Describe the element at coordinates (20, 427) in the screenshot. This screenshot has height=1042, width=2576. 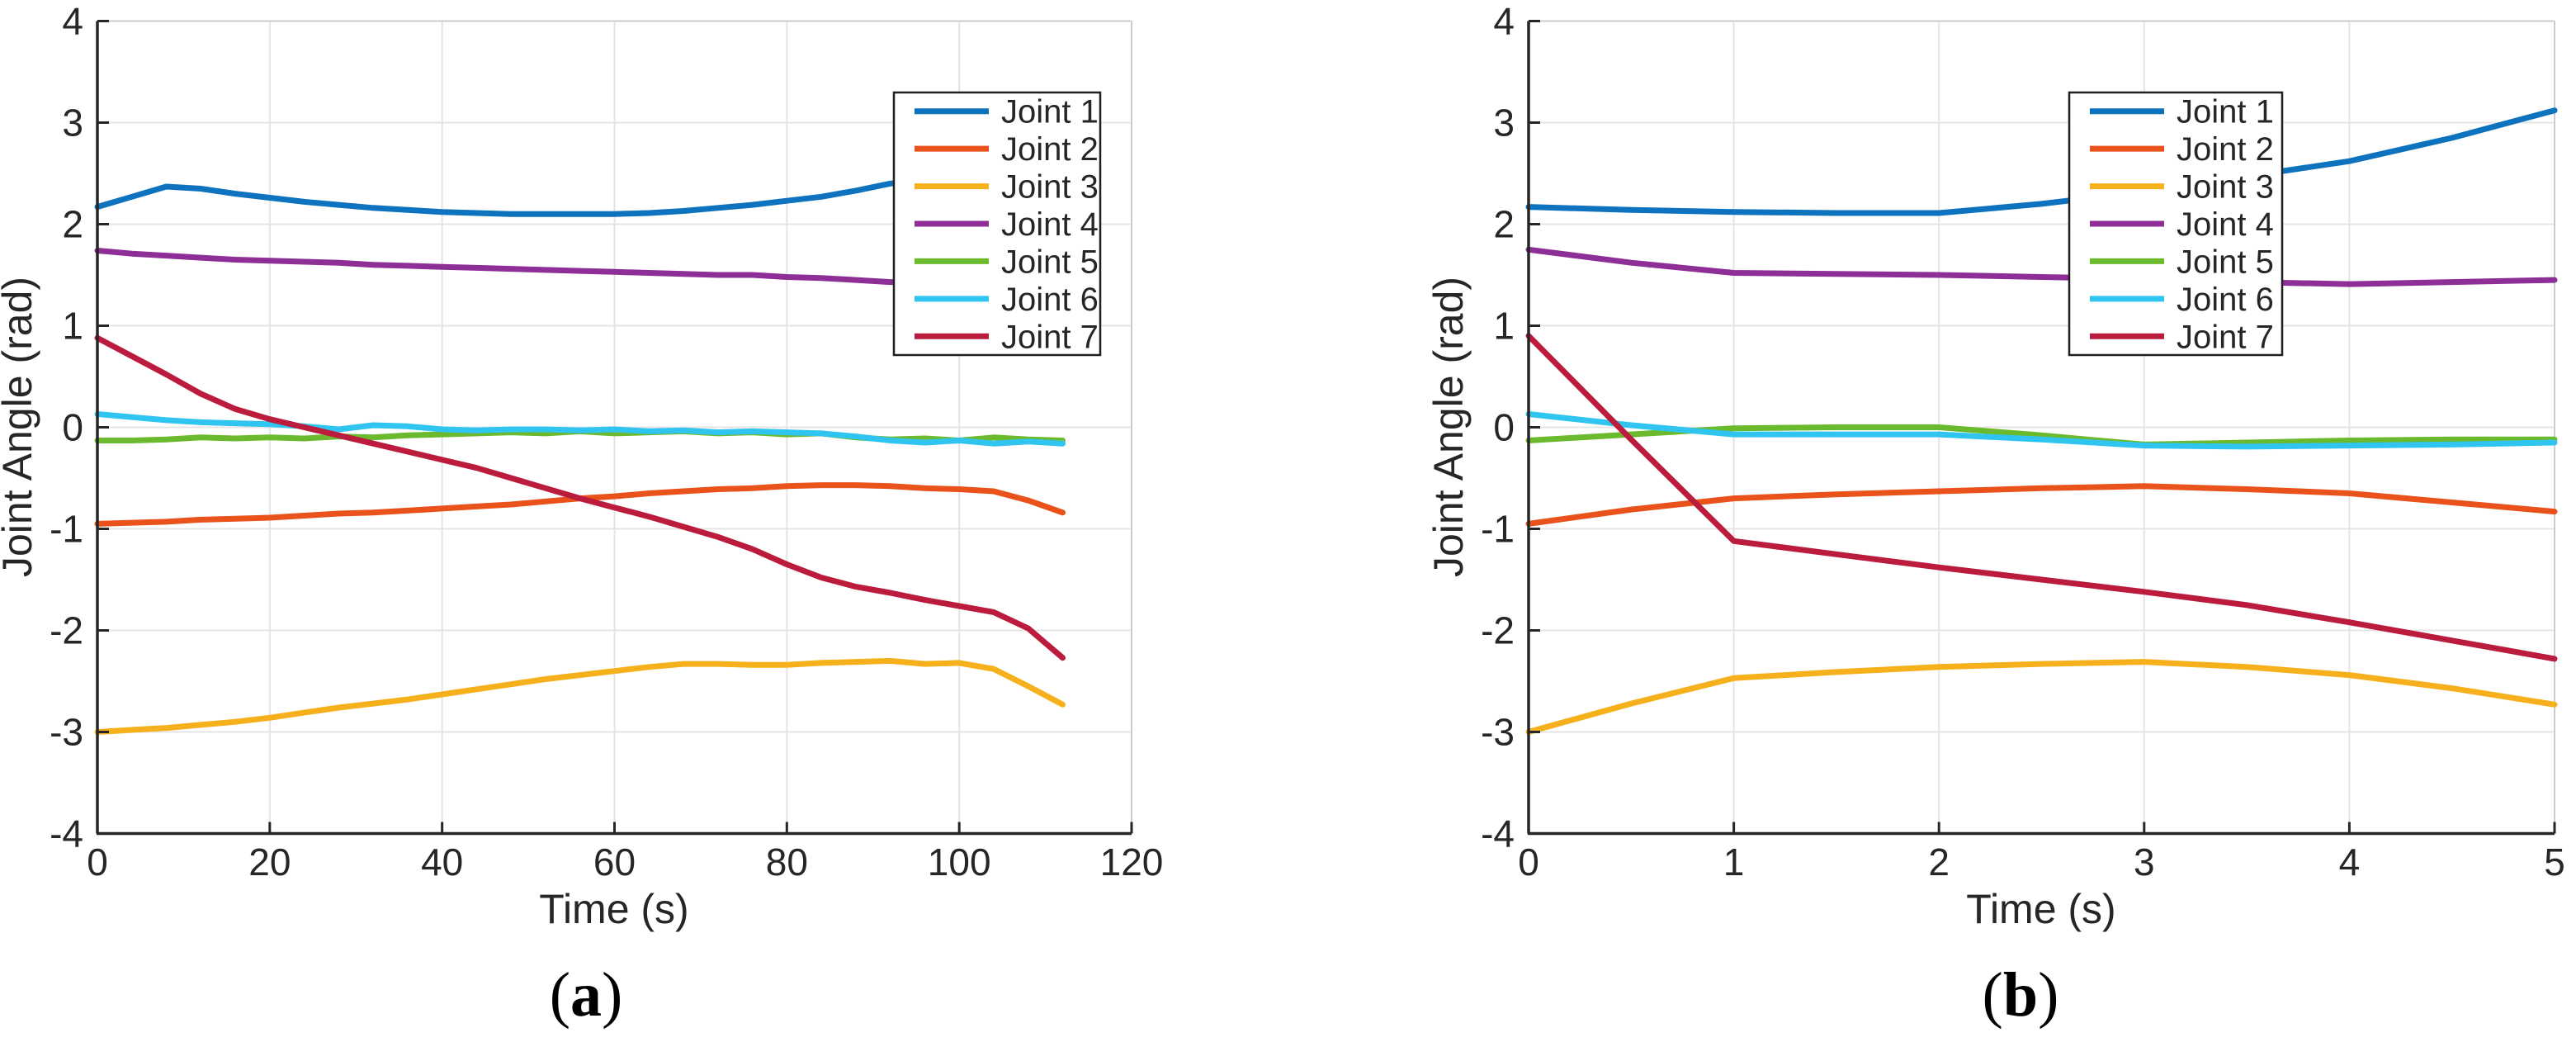
I see `y-axis-label-a: Joint Angle (rad)` at that location.